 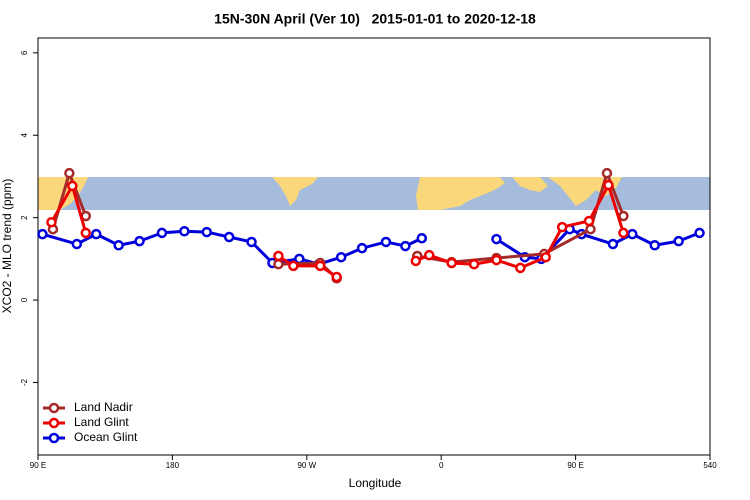 I want to click on map-band, so click(x=374, y=193).